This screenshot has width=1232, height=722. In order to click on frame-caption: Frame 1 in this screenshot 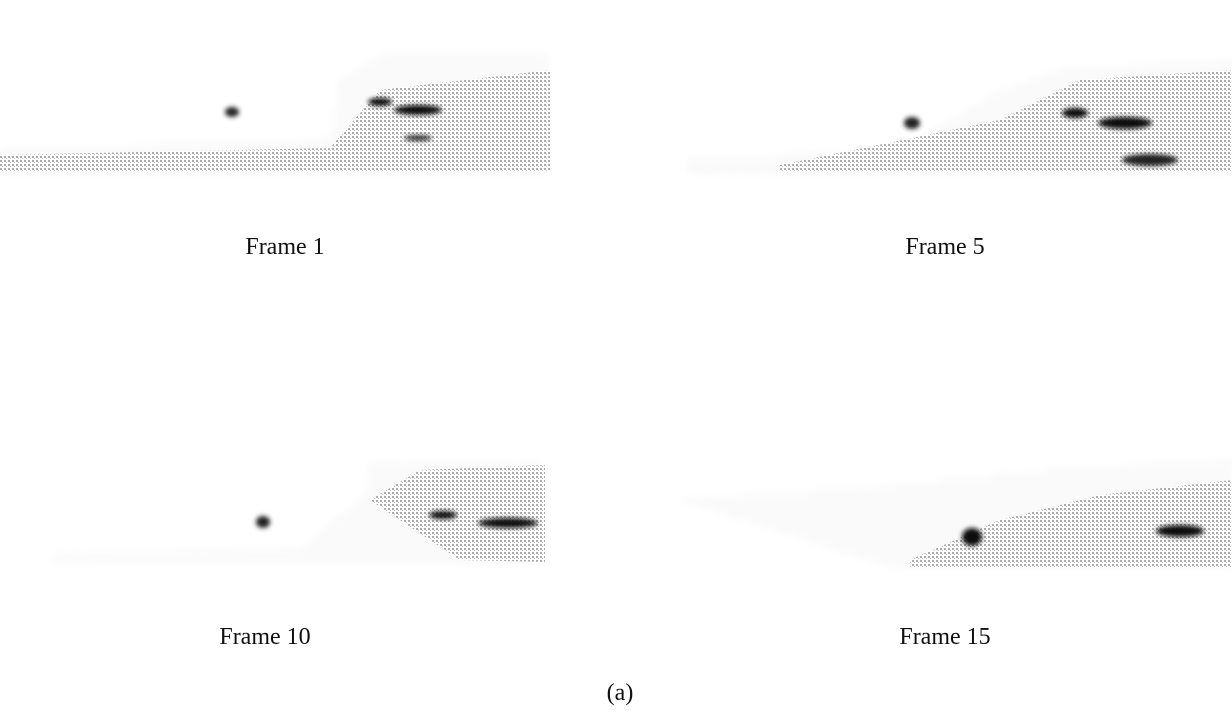, I will do `click(284, 247)`.